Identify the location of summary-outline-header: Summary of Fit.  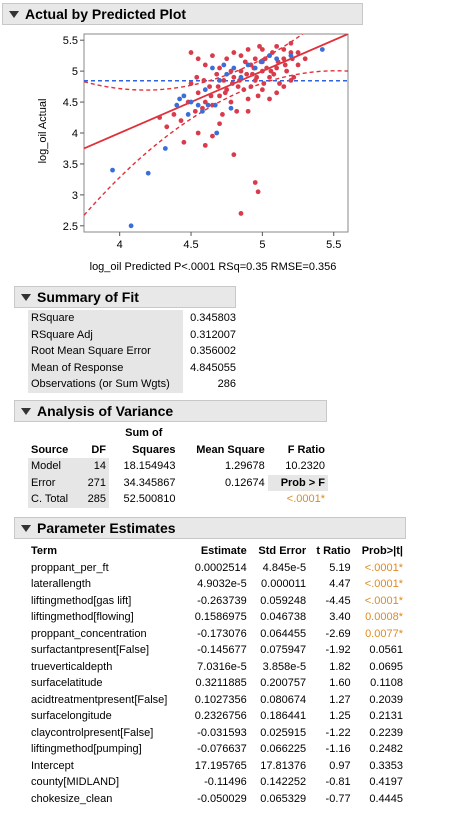
(125, 297).